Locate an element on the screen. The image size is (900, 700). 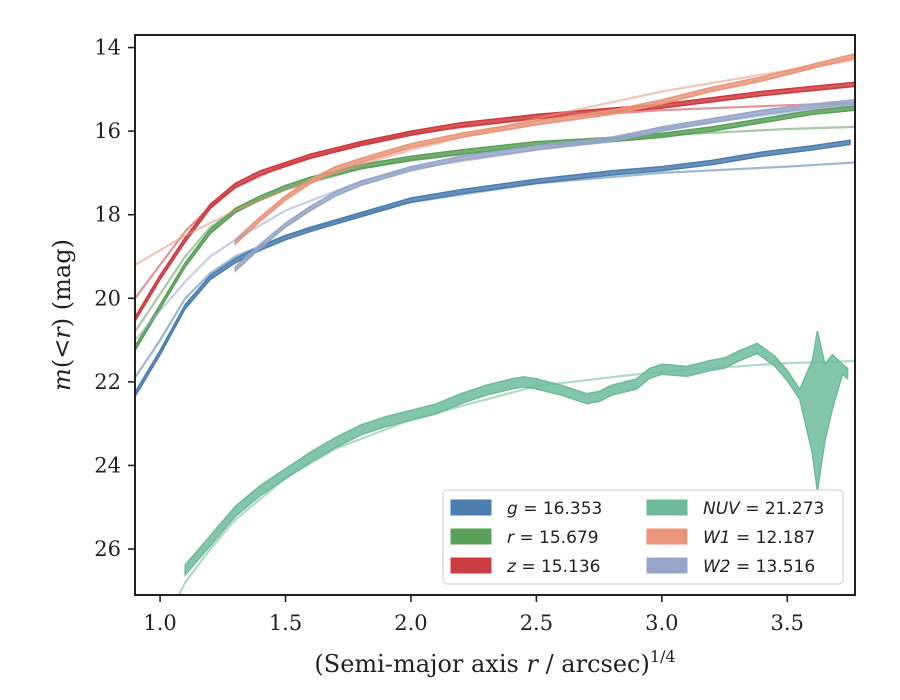
x-axis-label: (Semi-major axis r / arcsec)1/4 is located at coordinates (494, 662).